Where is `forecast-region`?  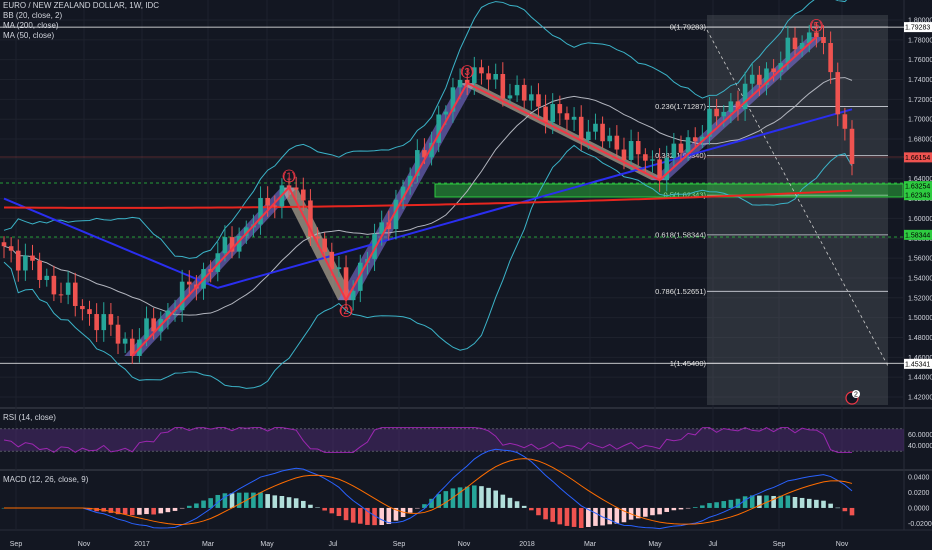
forecast-region is located at coordinates (797, 210).